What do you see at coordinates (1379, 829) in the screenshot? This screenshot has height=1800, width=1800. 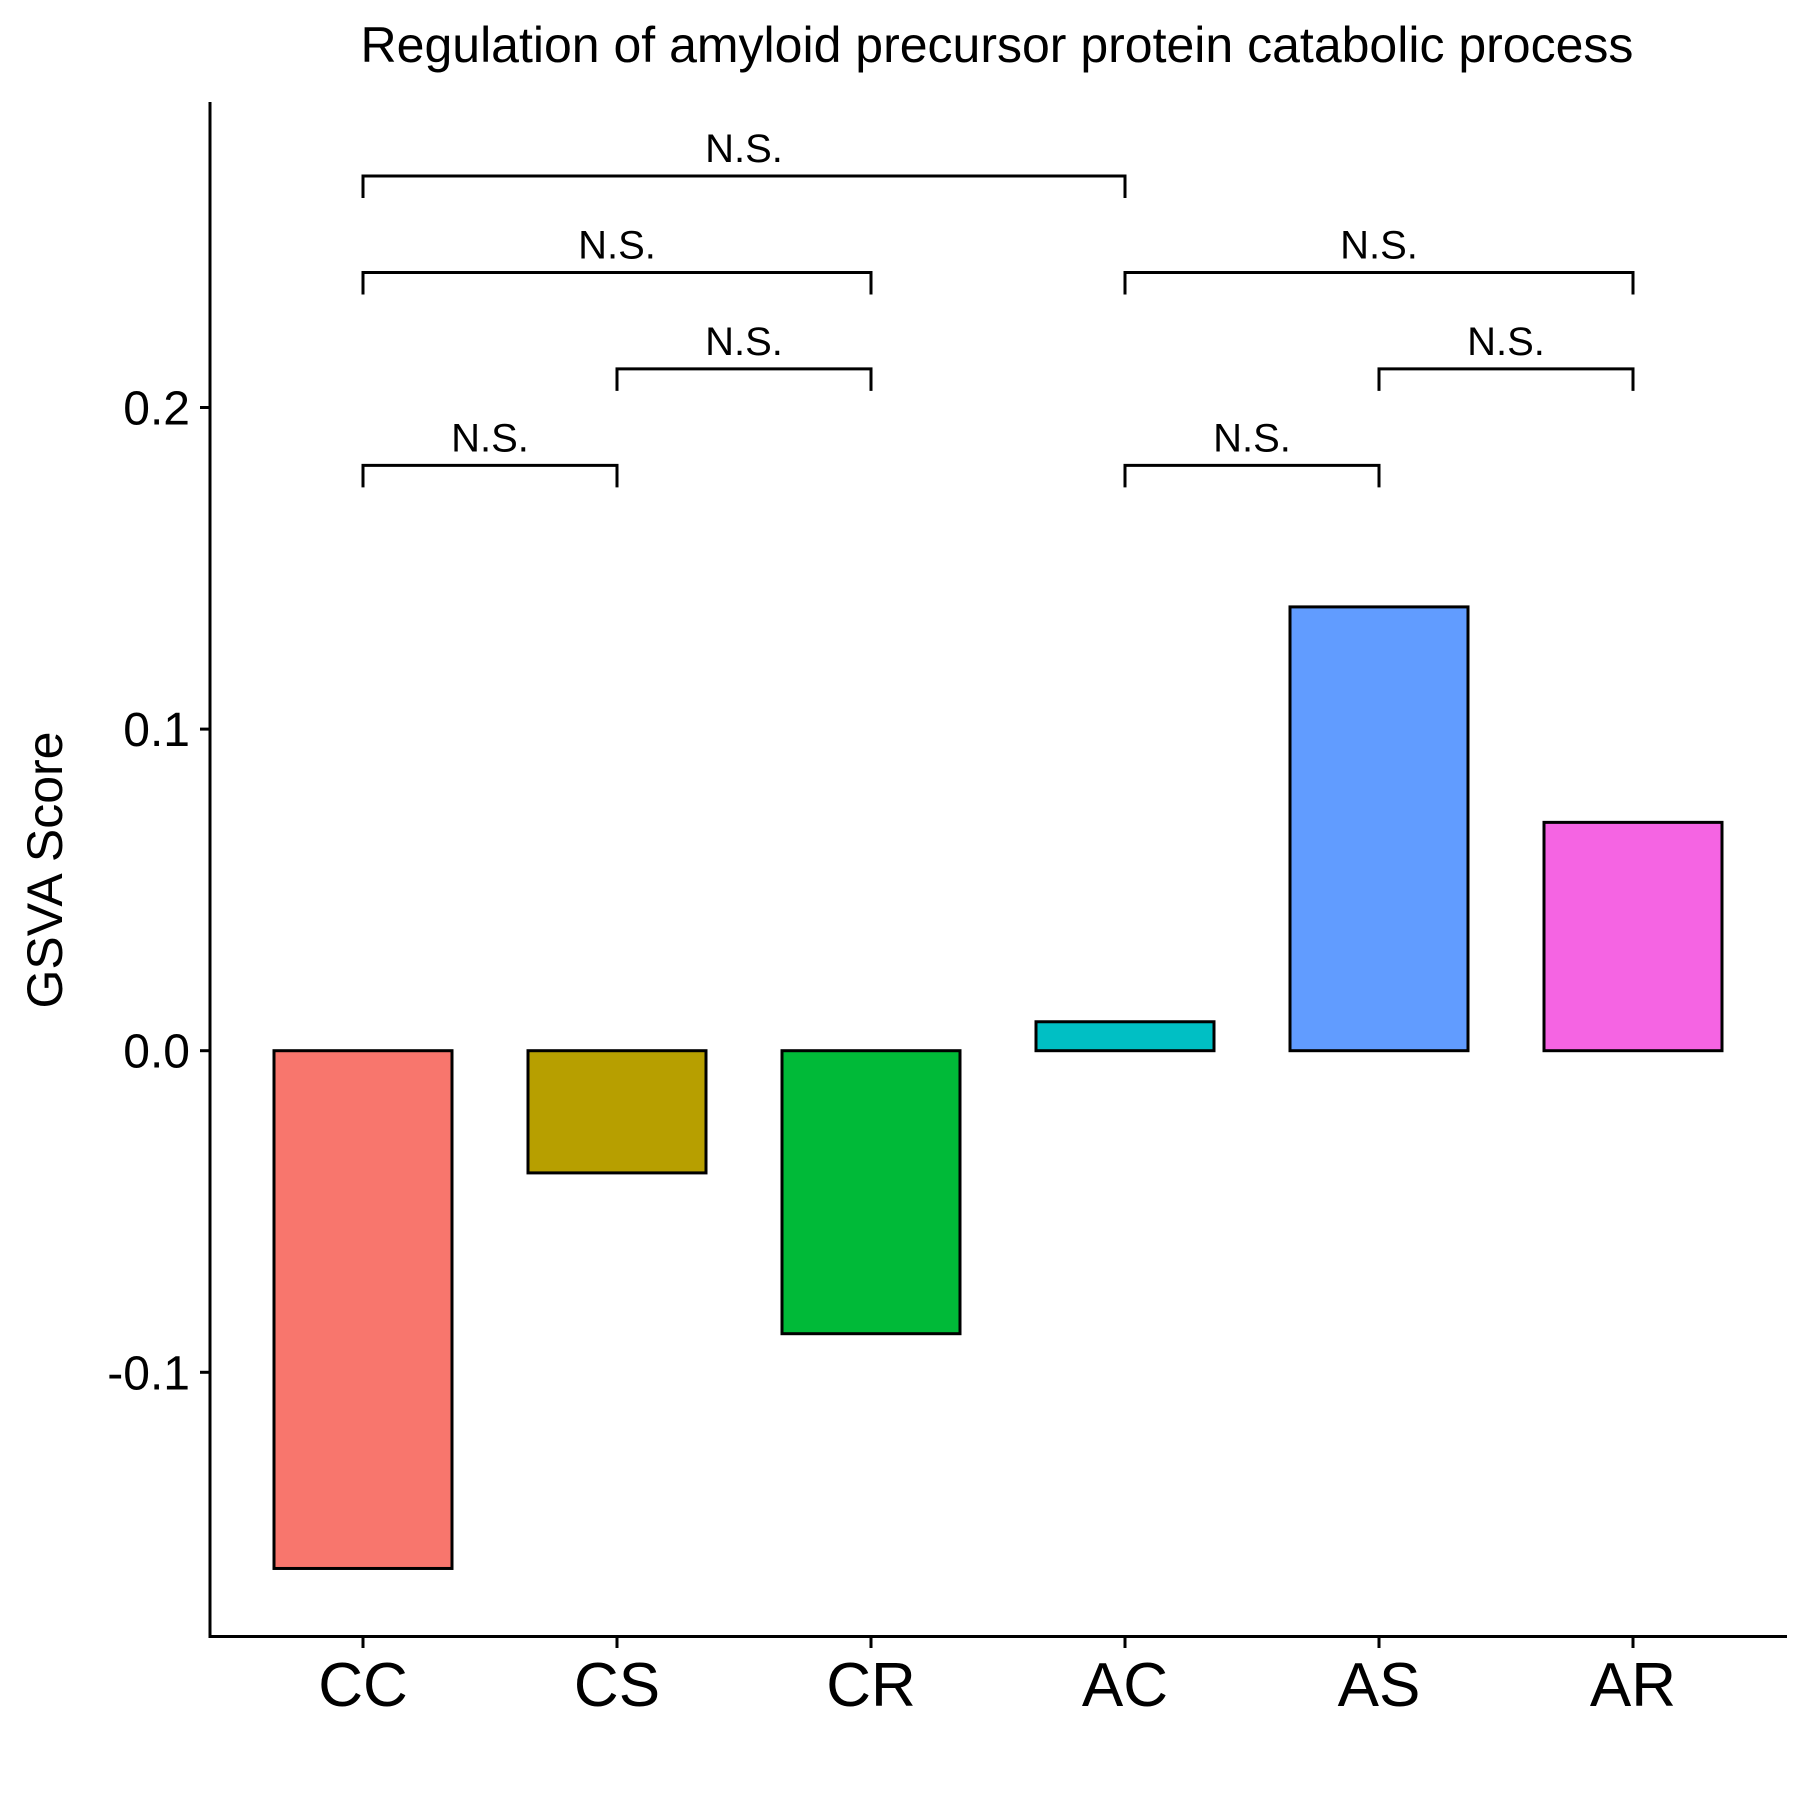 I see `bar-as` at bounding box center [1379, 829].